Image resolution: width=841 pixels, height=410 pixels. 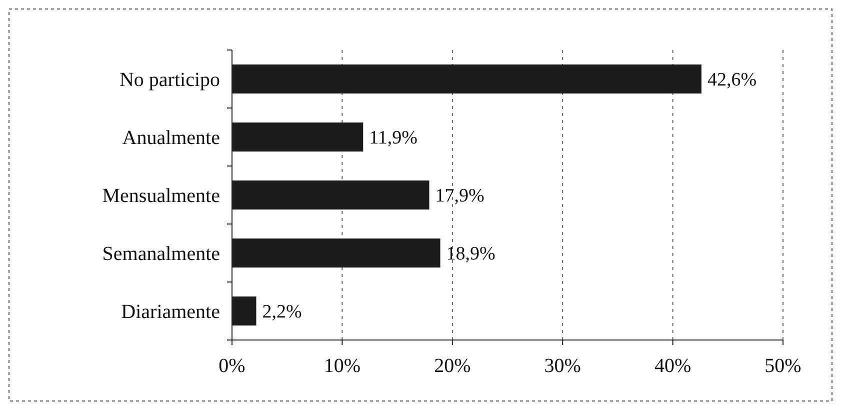 What do you see at coordinates (393, 138) in the screenshot?
I see `data-label: 11,9%` at bounding box center [393, 138].